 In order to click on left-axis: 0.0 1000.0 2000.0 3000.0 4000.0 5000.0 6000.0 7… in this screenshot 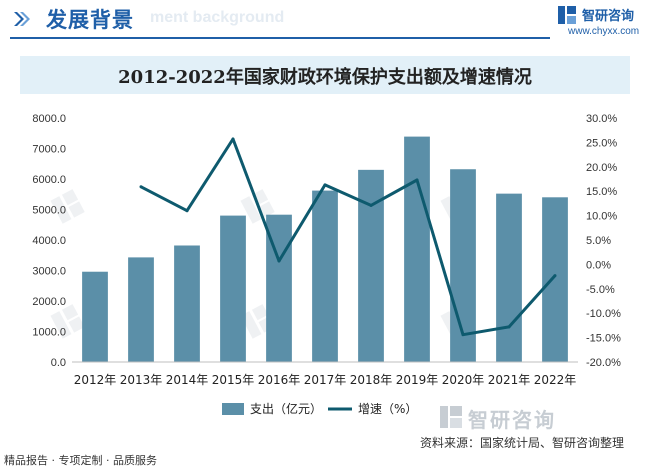, I will do `click(49, 241)`.